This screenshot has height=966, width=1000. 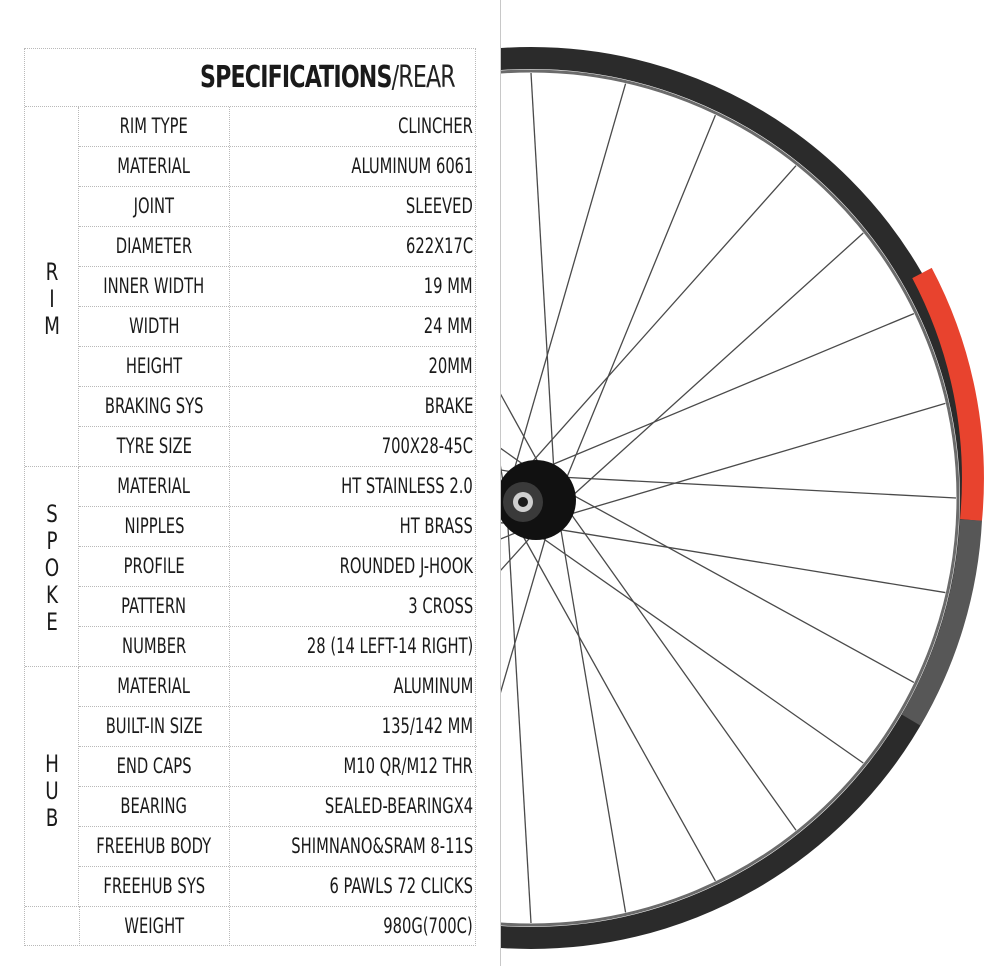 I want to click on spec-value: 24 MM, so click(x=448, y=326).